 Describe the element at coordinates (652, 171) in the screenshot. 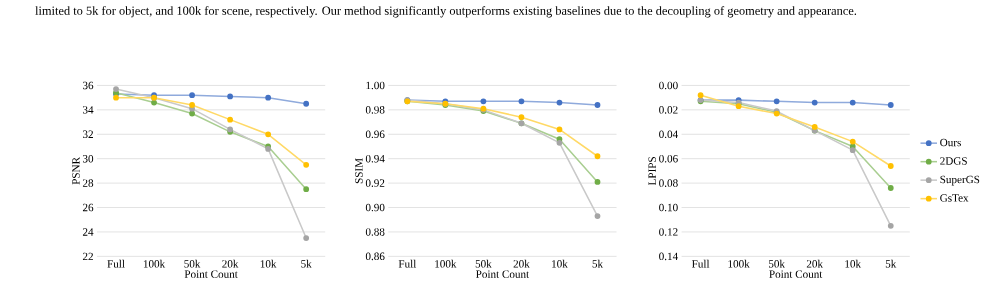

I see `y-axis-title: LPIPS` at that location.